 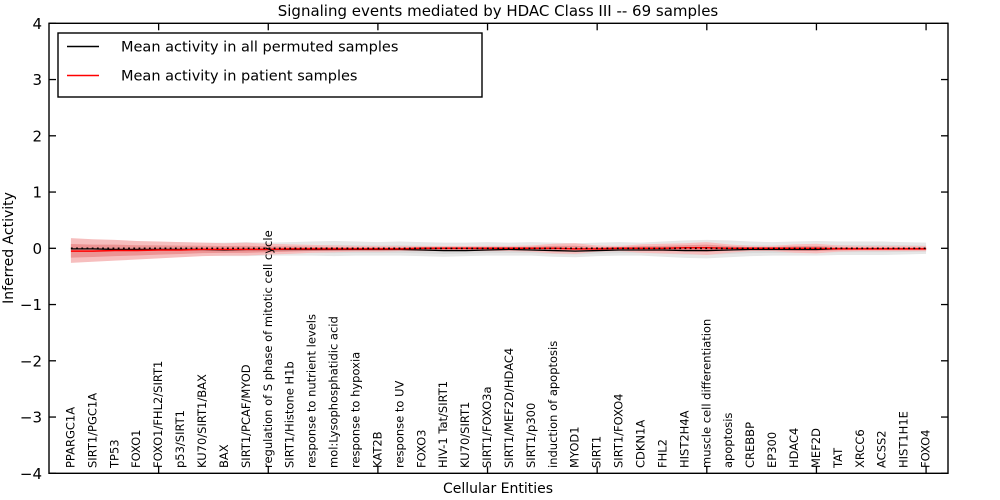 What do you see at coordinates (114, 454) in the screenshot?
I see `x-tick-label: TP53` at bounding box center [114, 454].